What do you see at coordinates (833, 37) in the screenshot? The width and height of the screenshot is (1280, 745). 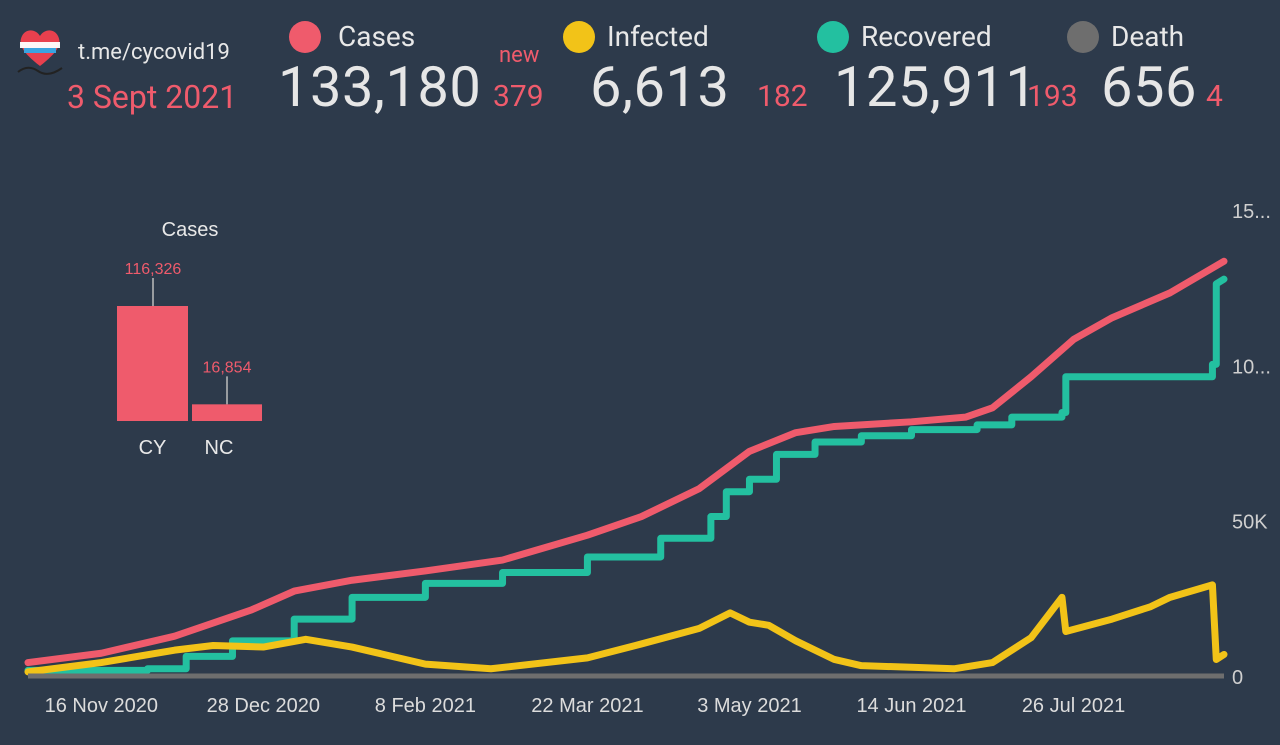 I see `recovered-legend-dot` at bounding box center [833, 37].